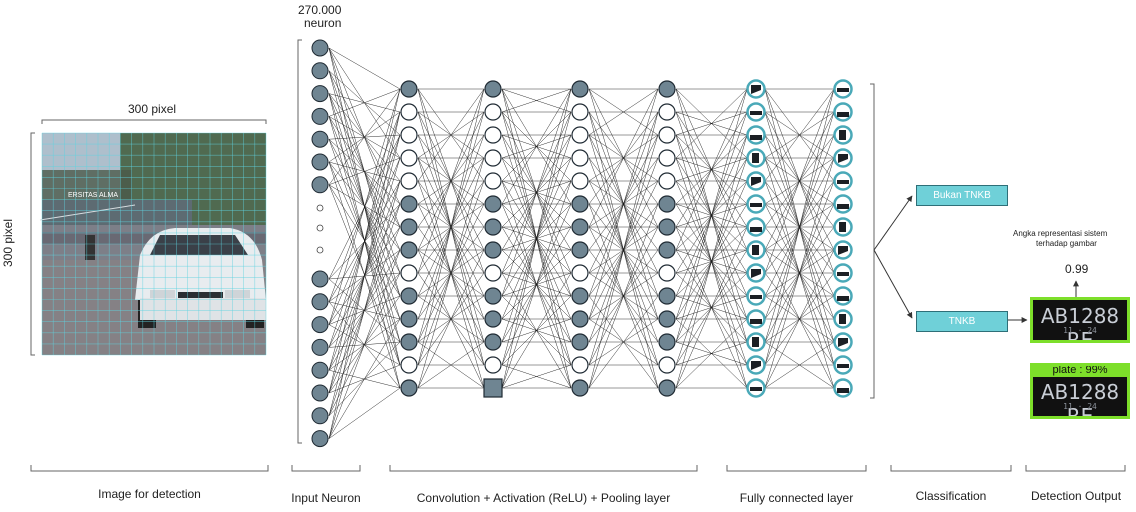 Image resolution: width=1136 pixels, height=512 pixels. I want to click on section-brackets, so click(578, 468).